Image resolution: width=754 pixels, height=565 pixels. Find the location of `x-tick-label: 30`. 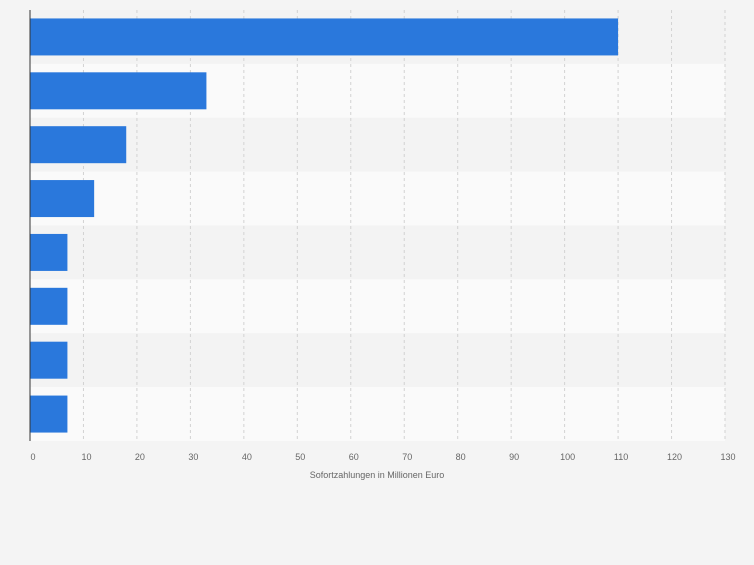

x-tick-label: 30 is located at coordinates (193, 457).